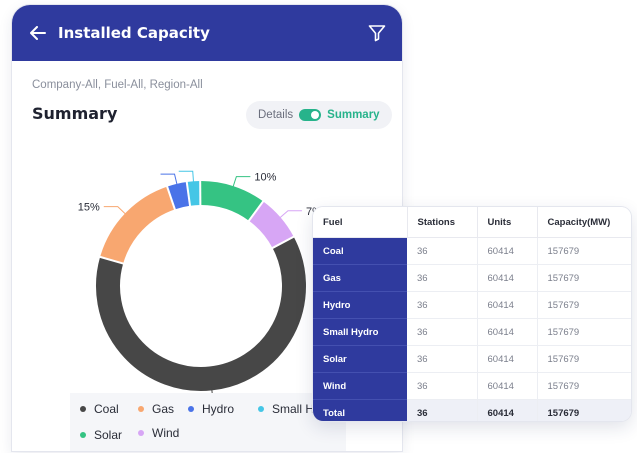  I want to click on table-row: Coal 36 60414 157679, so click(472, 251).